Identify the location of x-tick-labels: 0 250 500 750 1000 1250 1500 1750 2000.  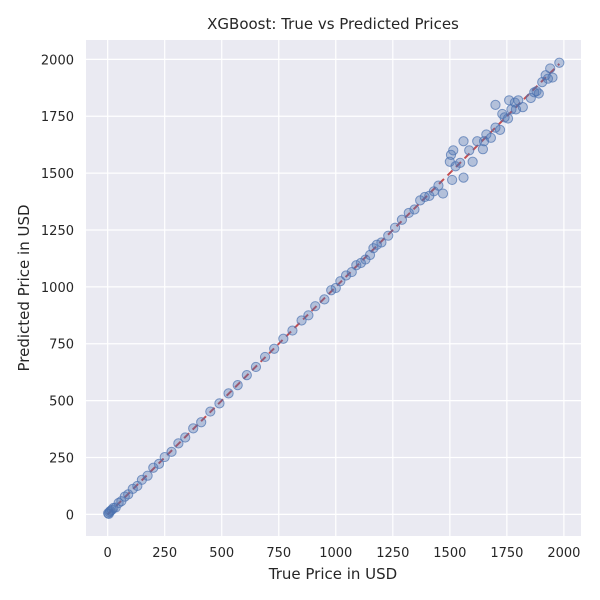
(342, 553).